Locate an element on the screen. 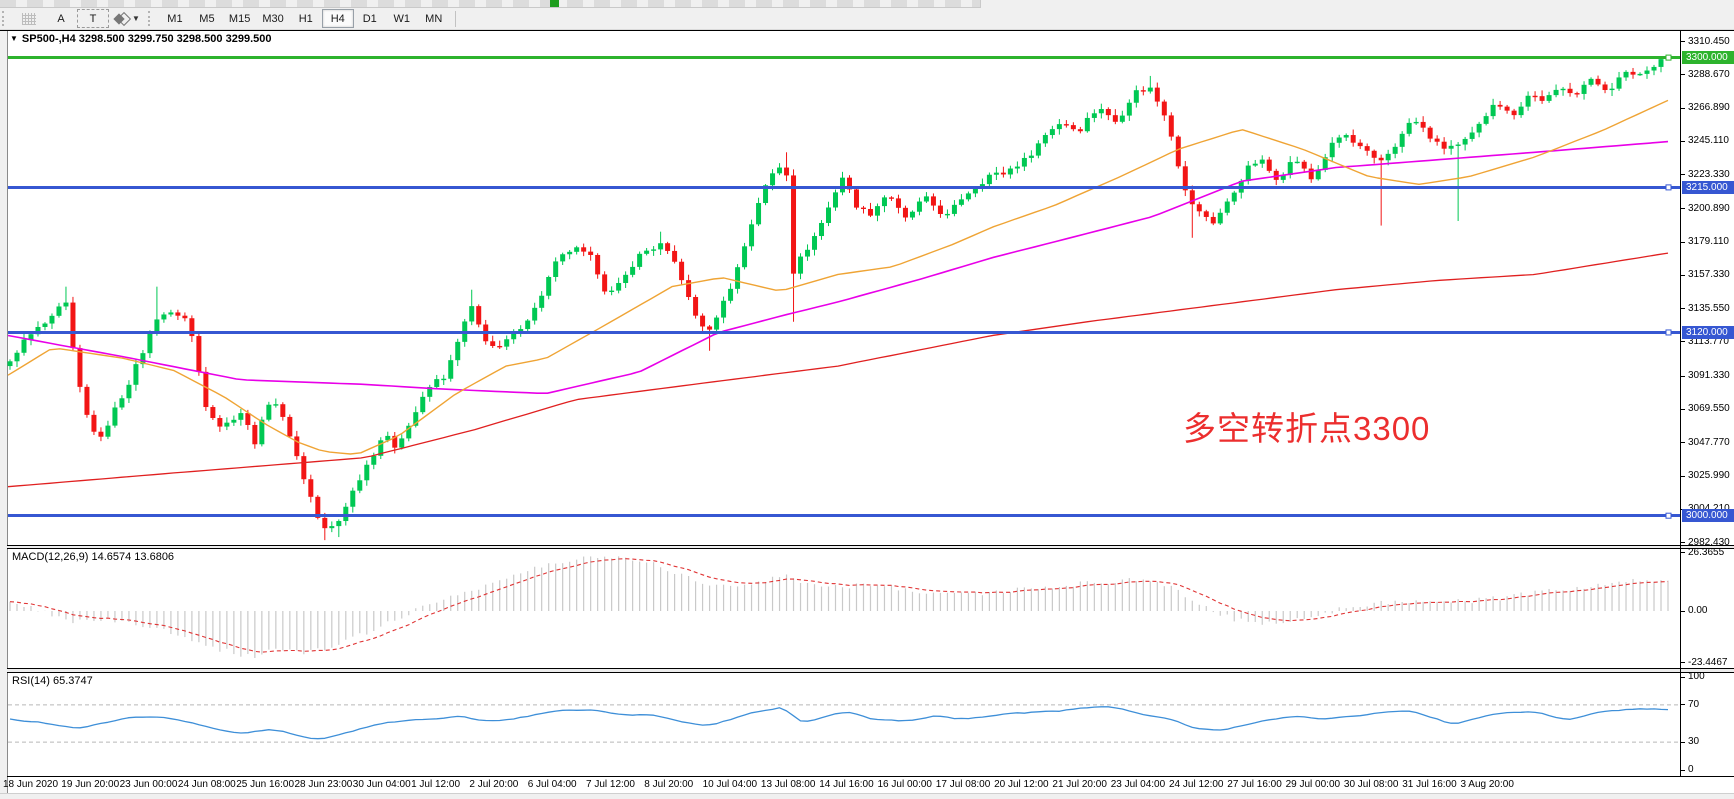 This screenshot has width=1734, height=799. time-axis-label: 30 Jun 04:00 is located at coordinates (381, 784).